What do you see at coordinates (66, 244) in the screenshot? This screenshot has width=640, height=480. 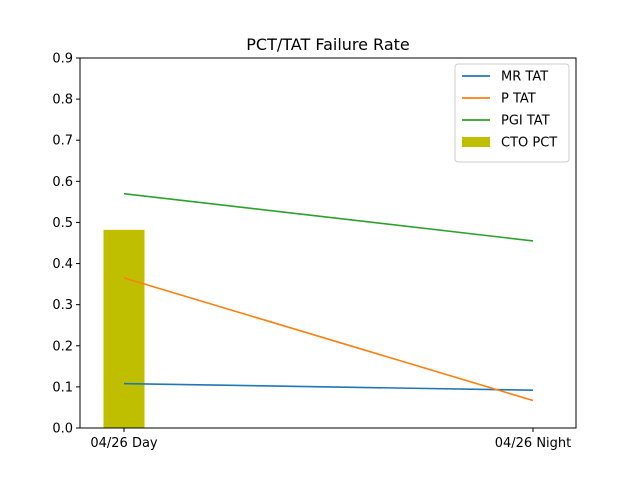 I see `y-axis: 0.0 0.1 0.2 0.3 0.4 0.5 0.6 0.7 0.8 0.9` at bounding box center [66, 244].